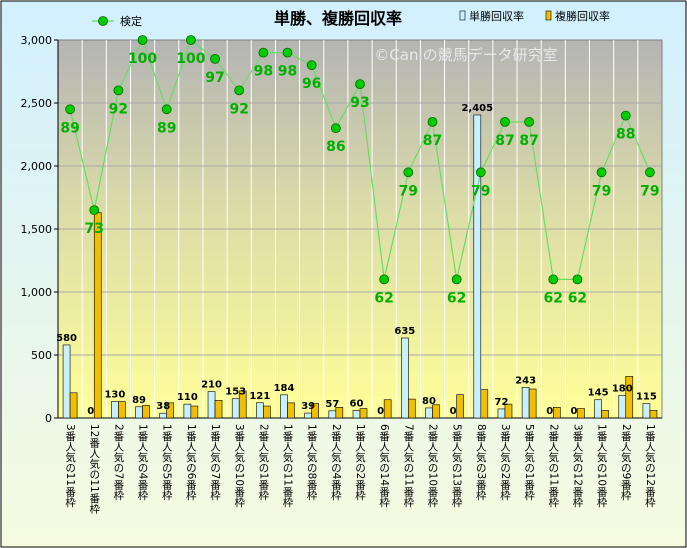 This screenshot has width=687, height=548. I want to click on bar-value-label: 635, so click(404, 331).